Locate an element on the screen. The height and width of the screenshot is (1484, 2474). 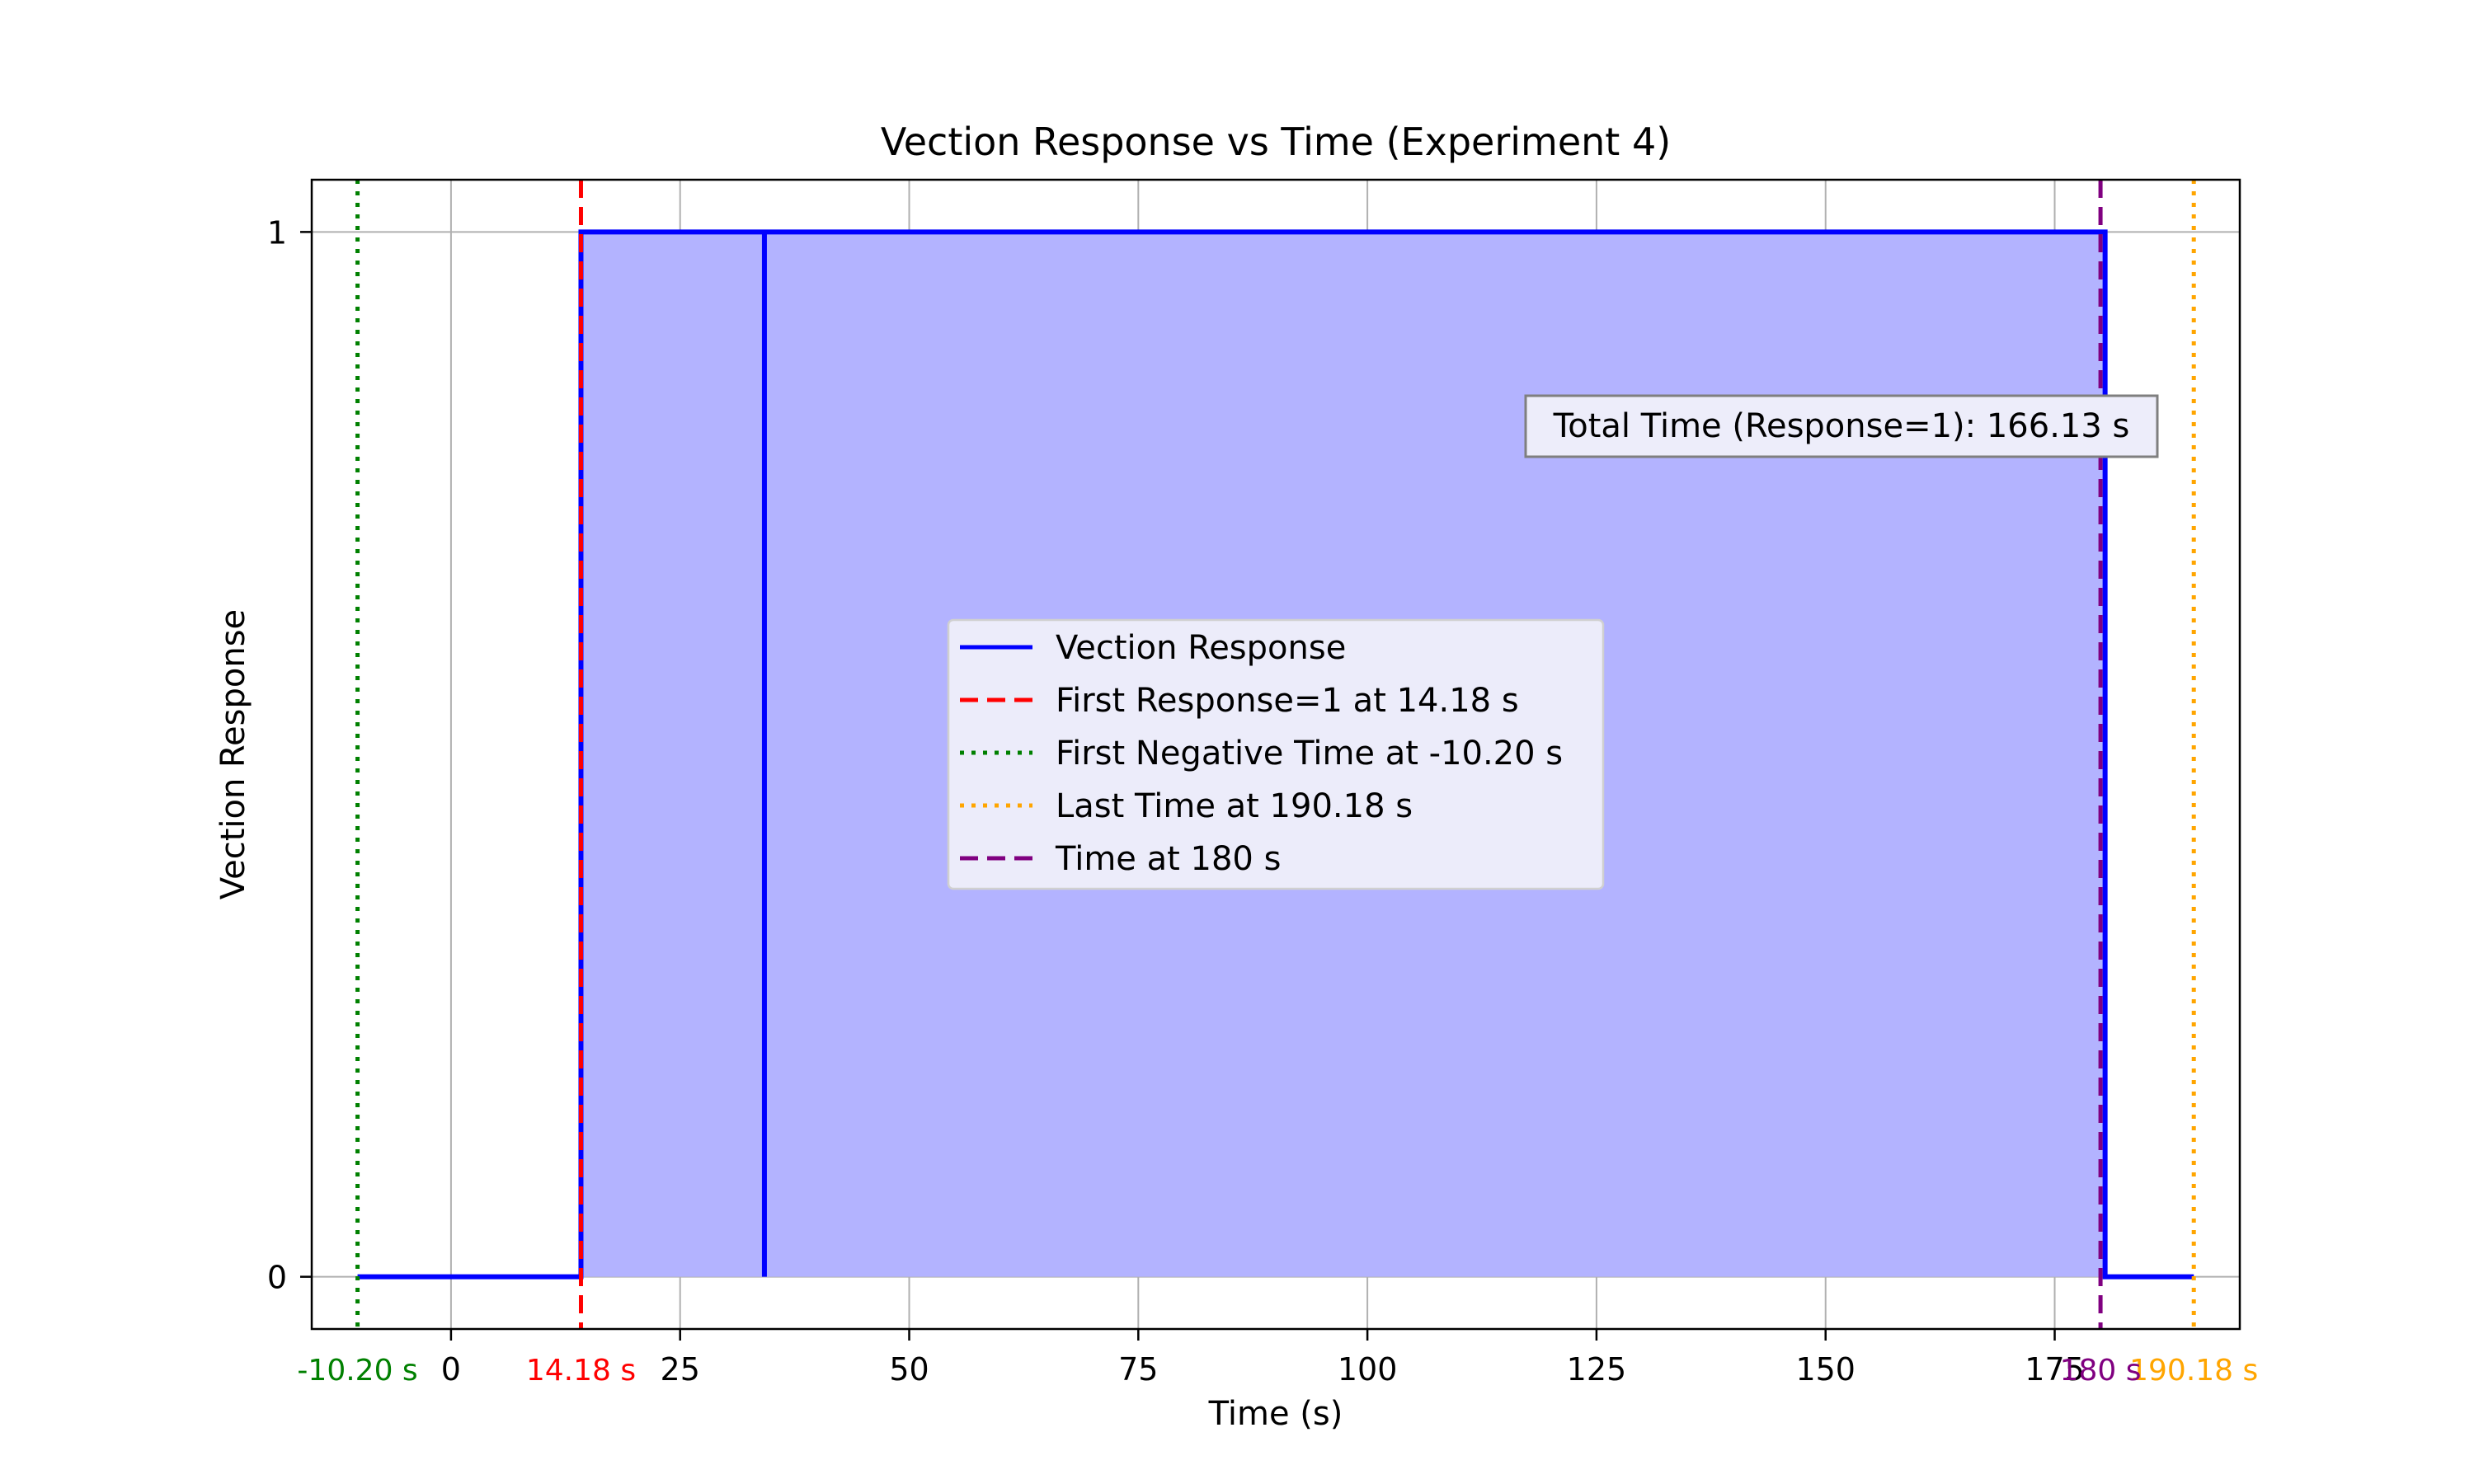
x-tick-label: 75 is located at coordinates (1138, 1369).